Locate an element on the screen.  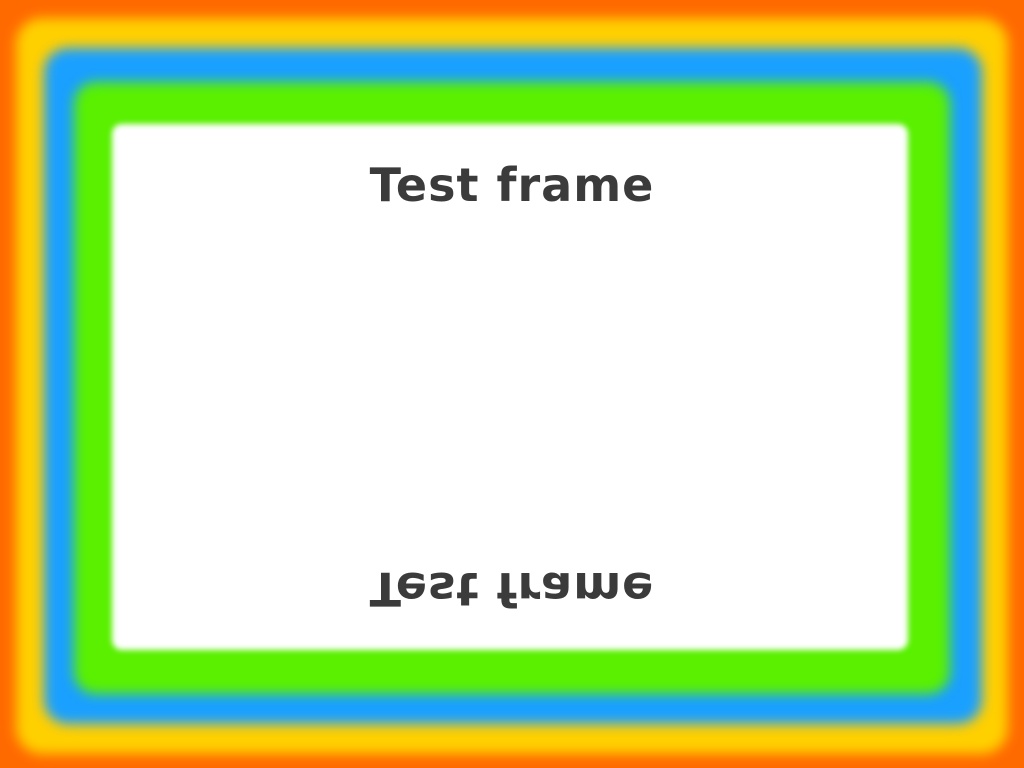
bottom-caption-mirrored: Test frame is located at coordinates (512, 589).